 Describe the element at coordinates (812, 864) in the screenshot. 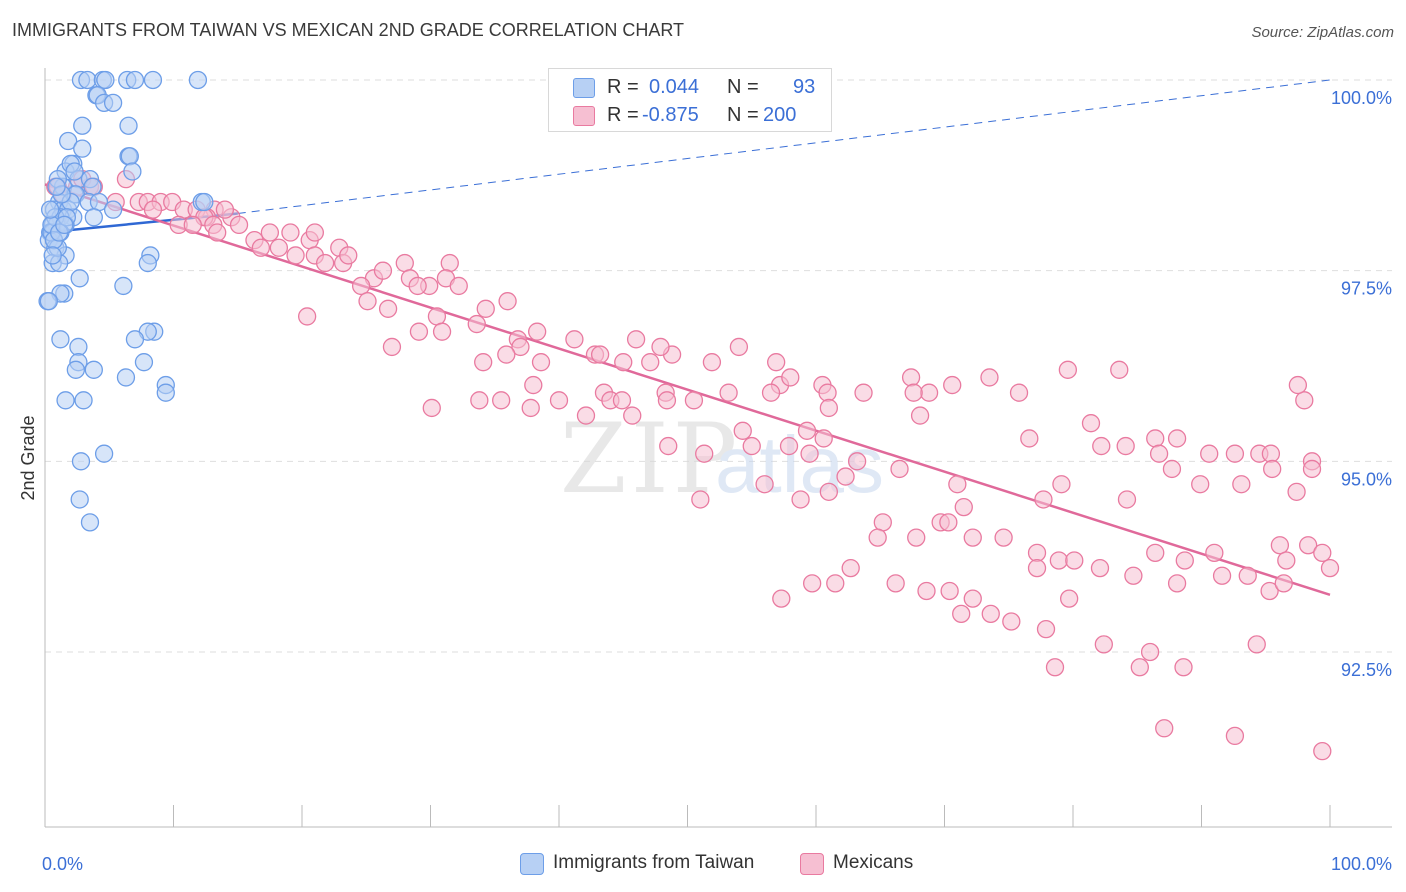

I see `bottom-legend-swatch-mexicans` at that location.